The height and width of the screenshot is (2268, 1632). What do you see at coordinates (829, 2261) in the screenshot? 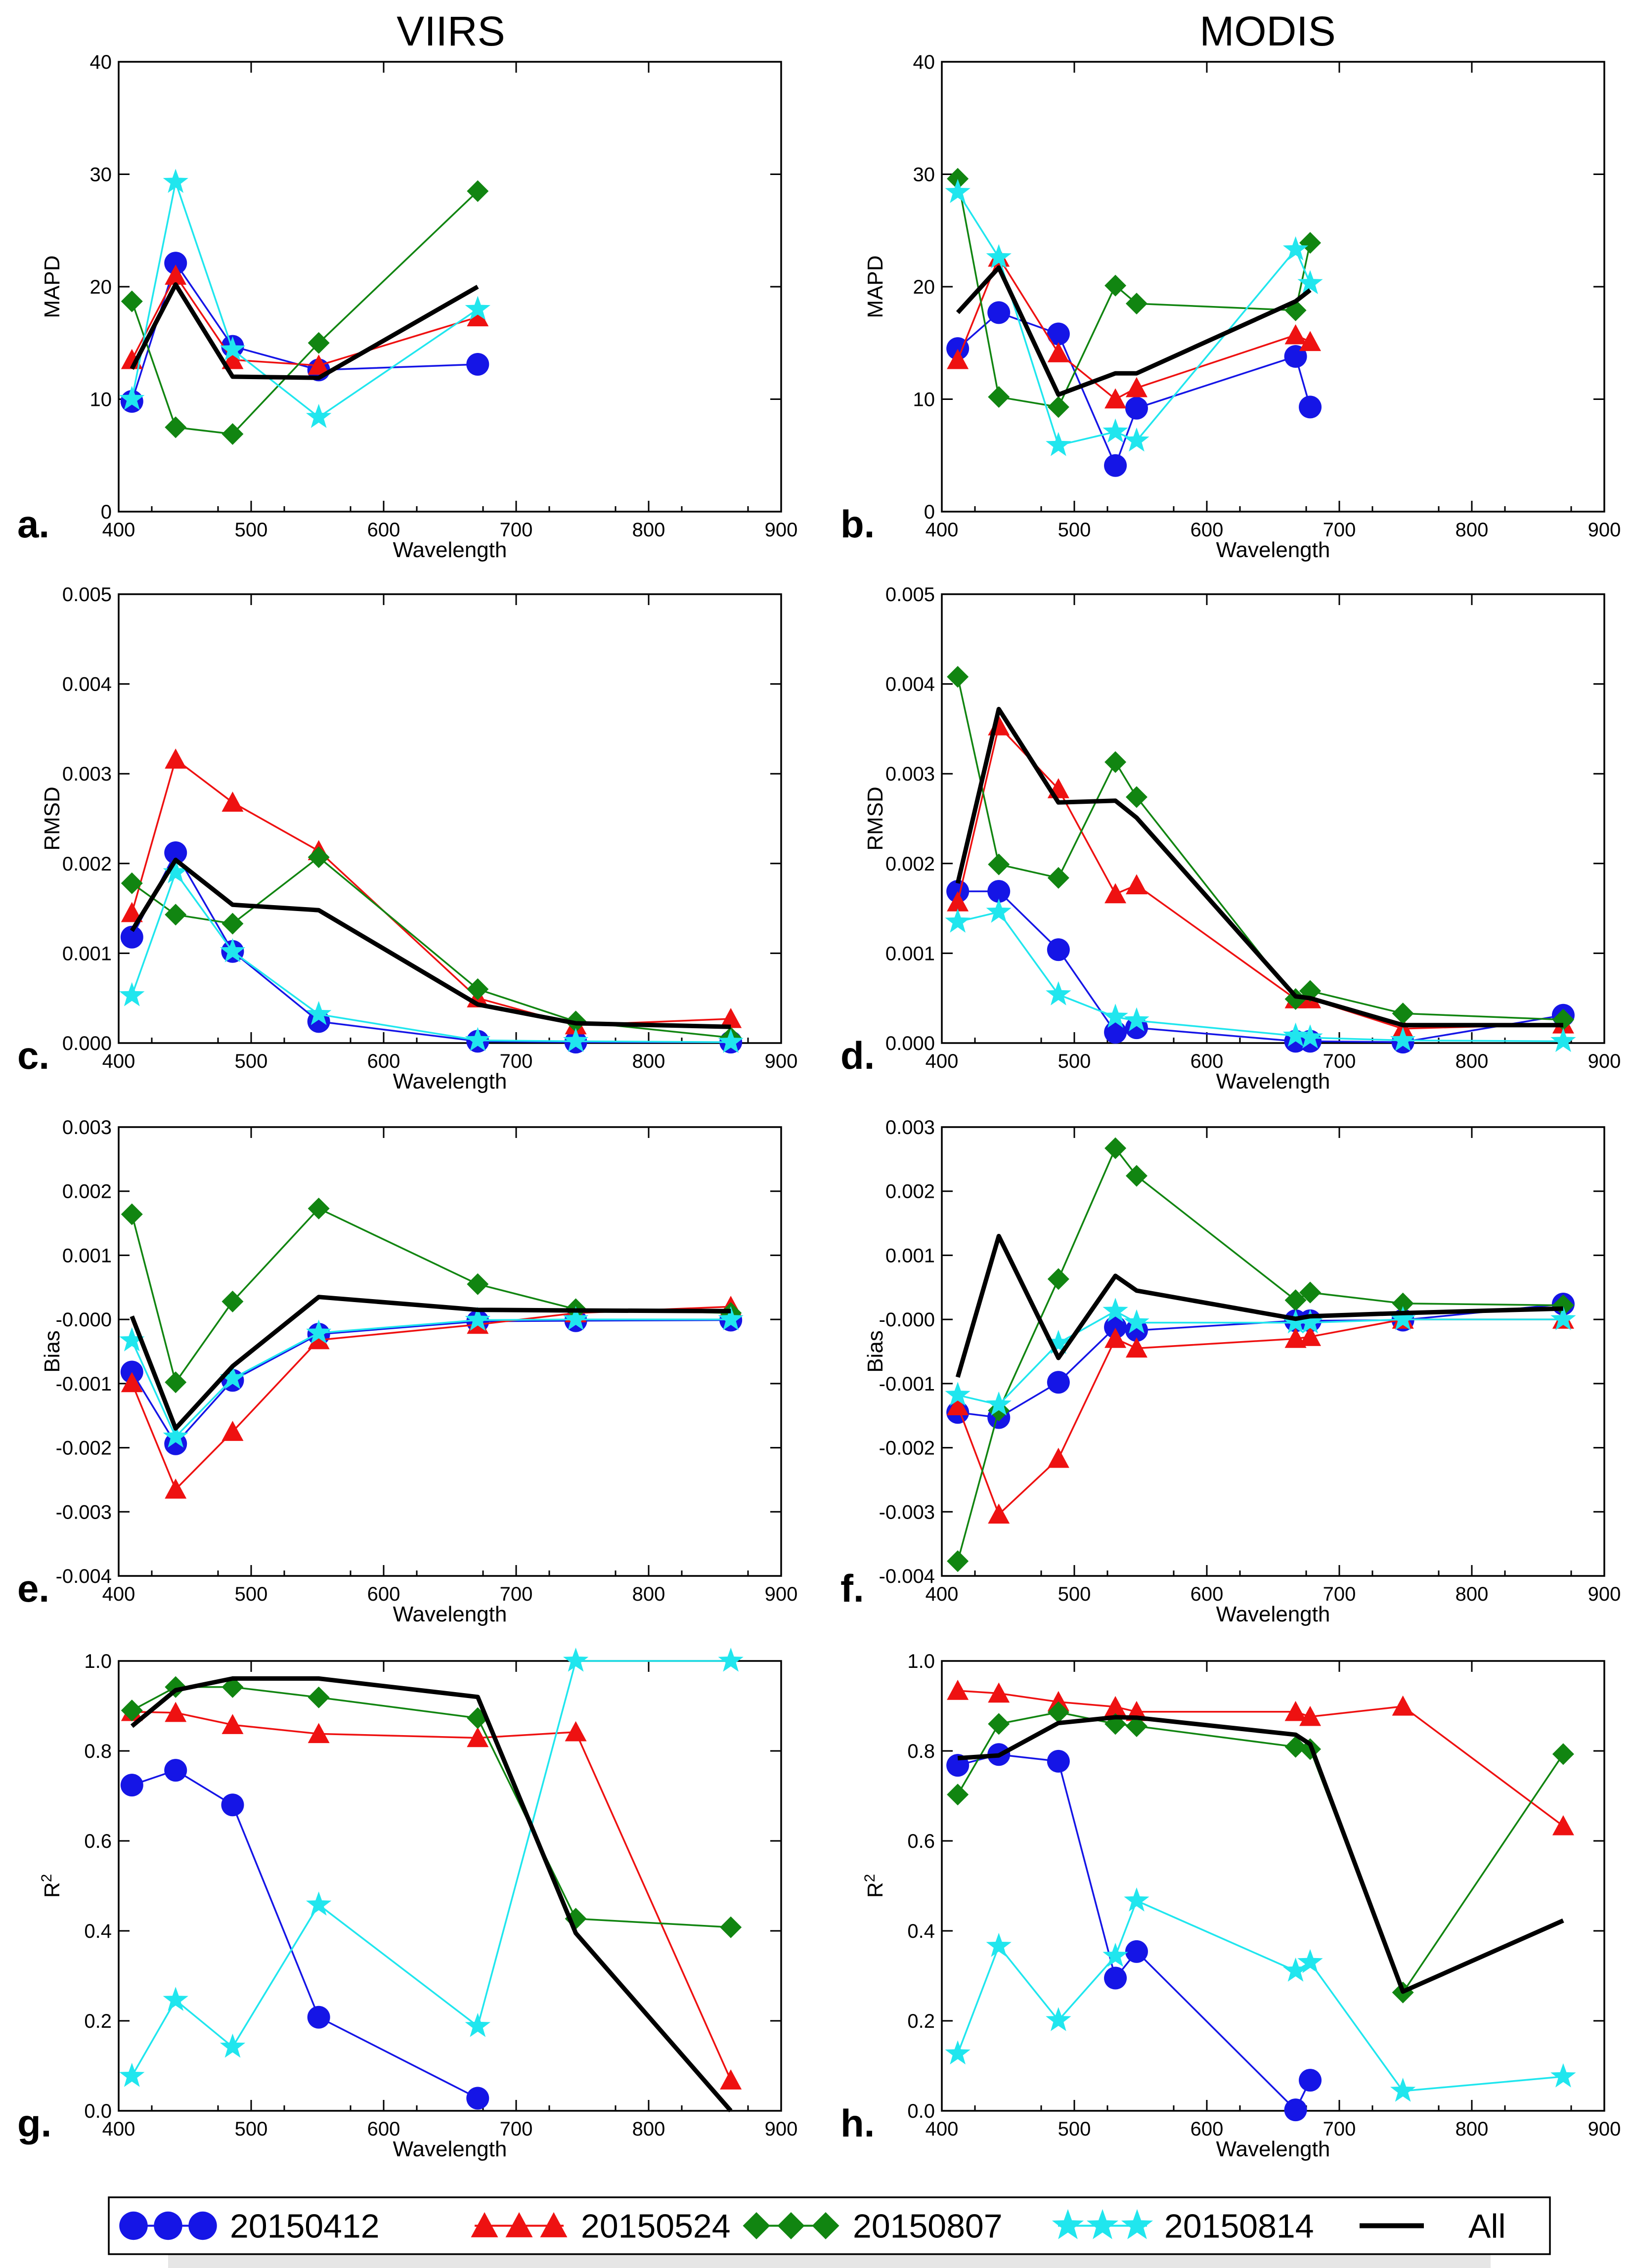
I see `legend-shadow` at bounding box center [829, 2261].